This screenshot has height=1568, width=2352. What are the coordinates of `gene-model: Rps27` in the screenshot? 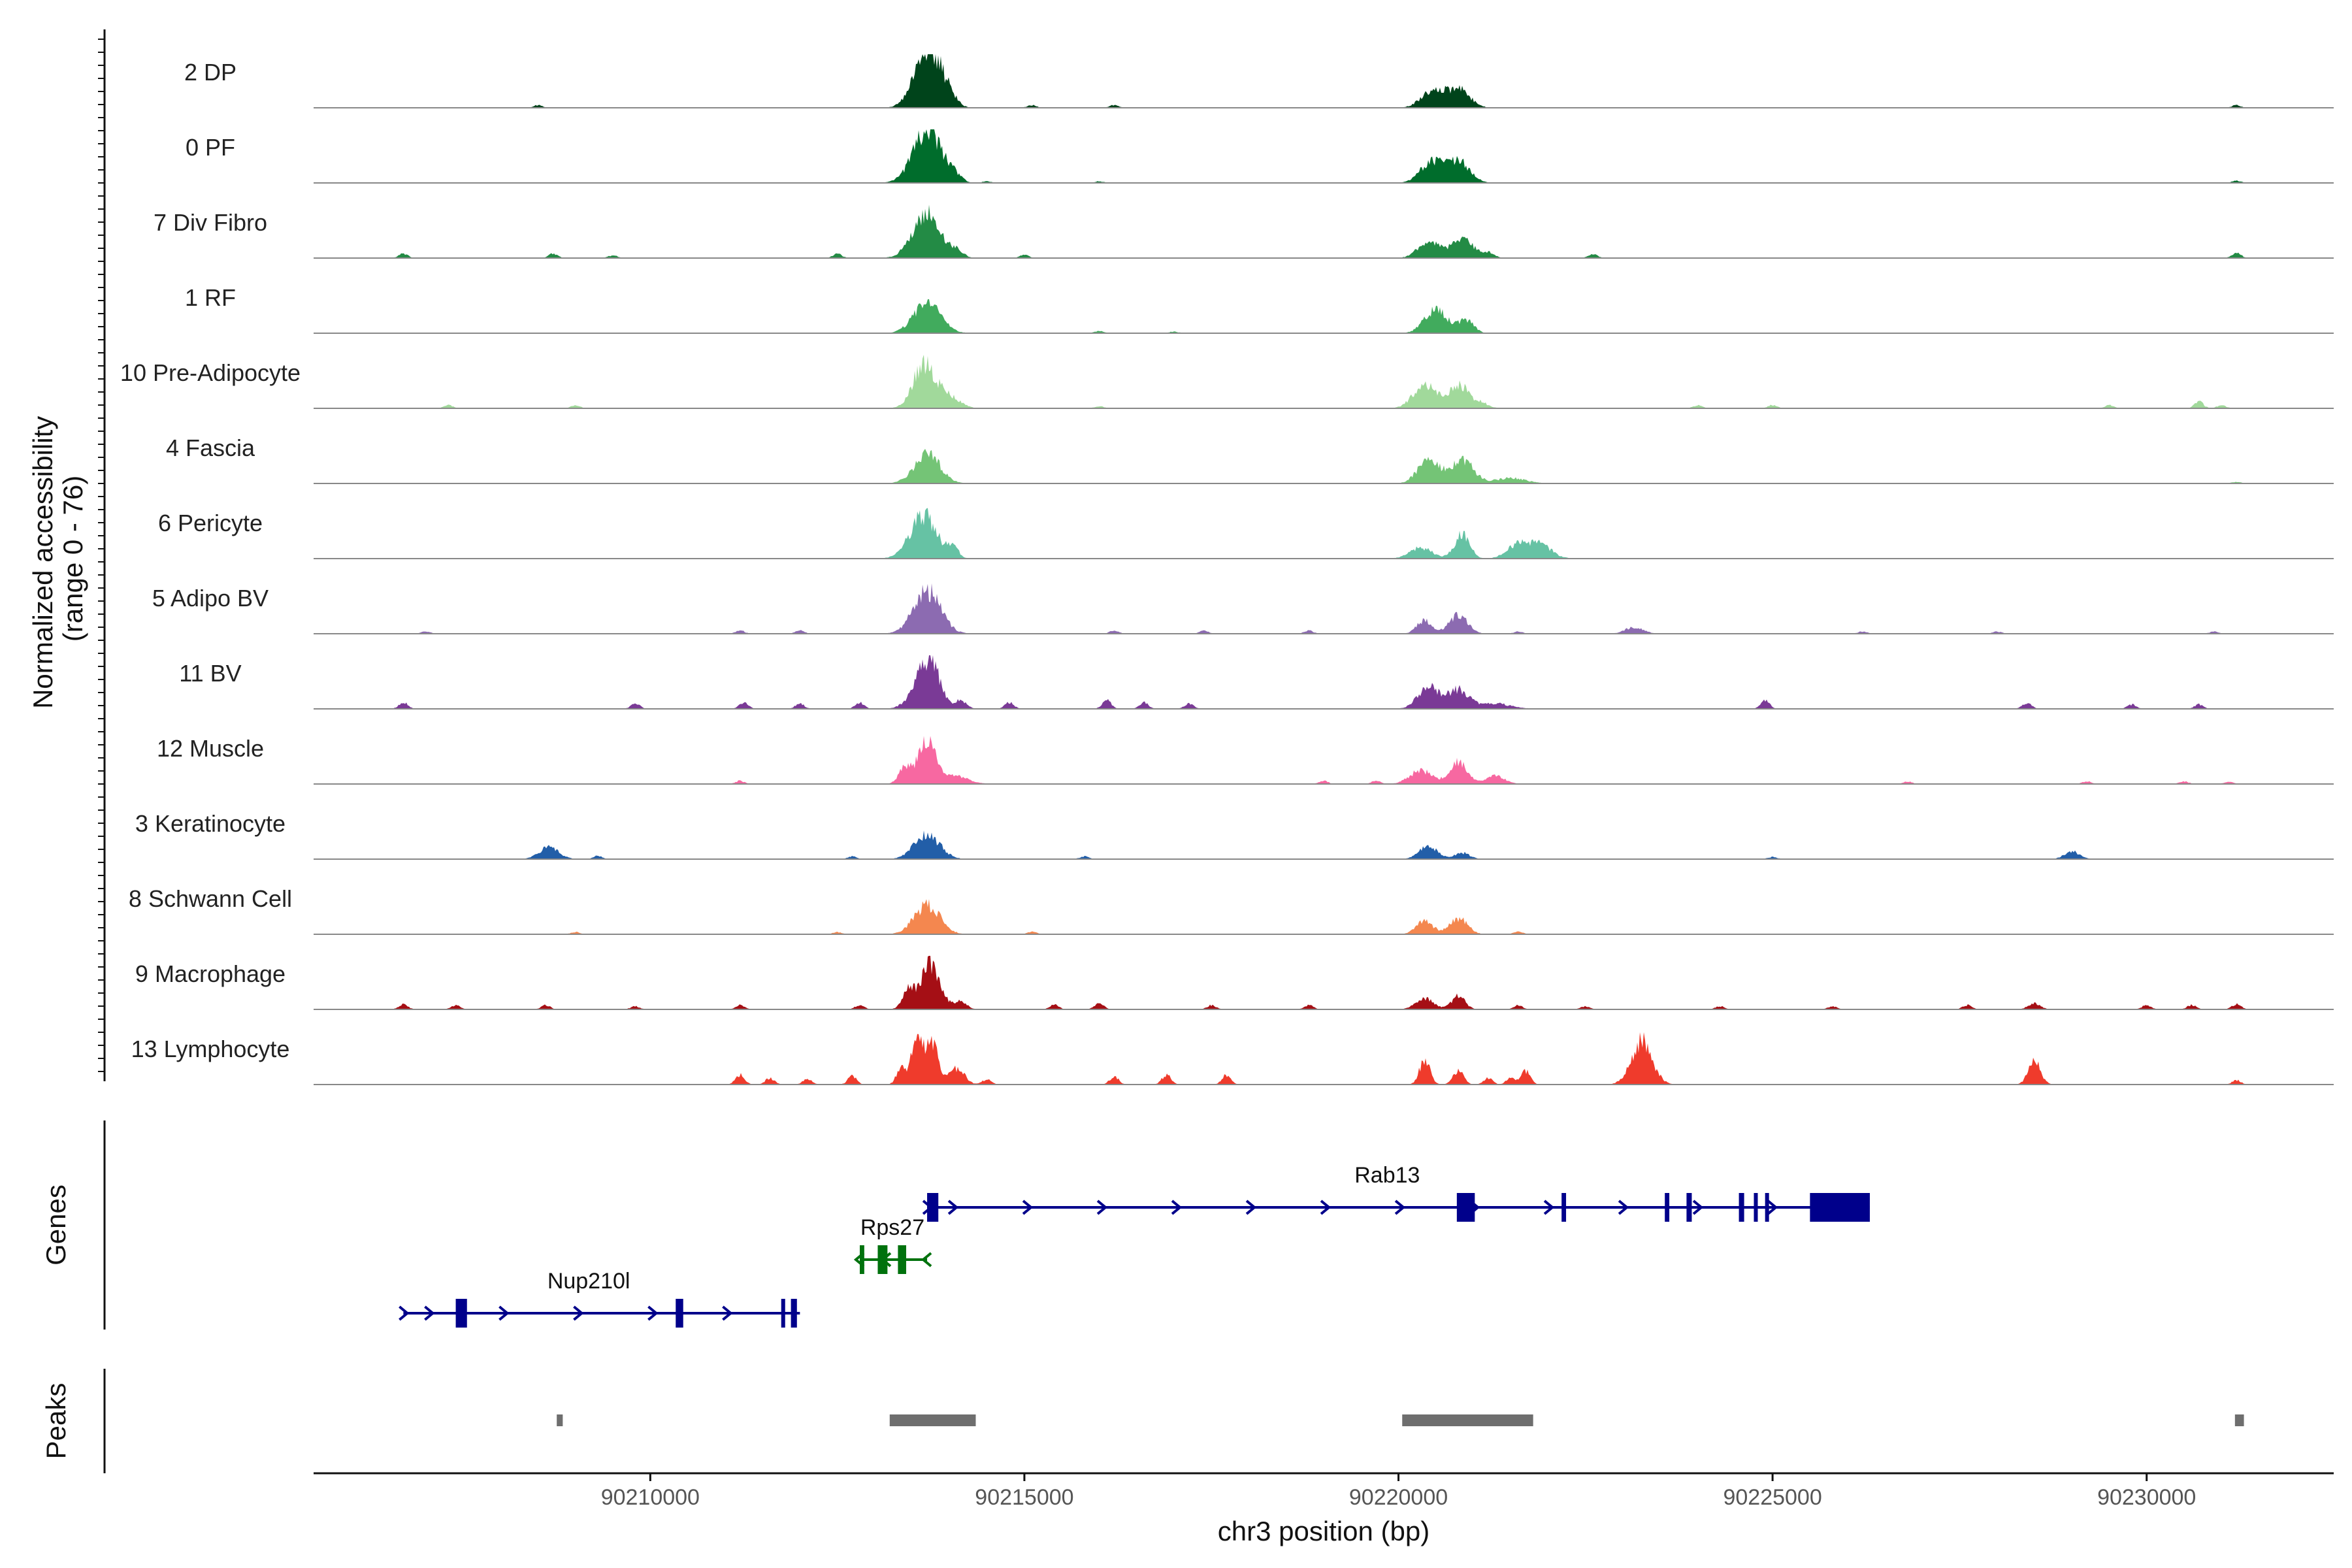 It's located at (892, 1244).